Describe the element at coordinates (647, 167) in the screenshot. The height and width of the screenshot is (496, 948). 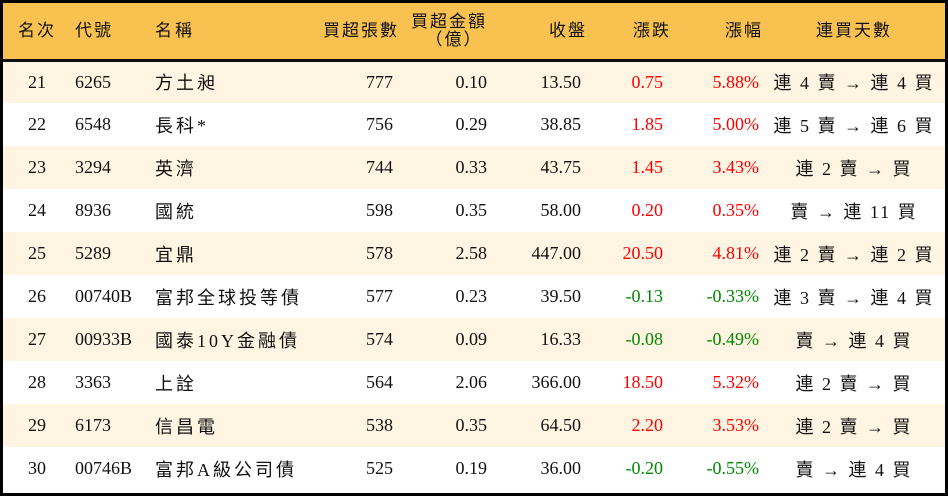
I see `change-cell: 1.45` at that location.